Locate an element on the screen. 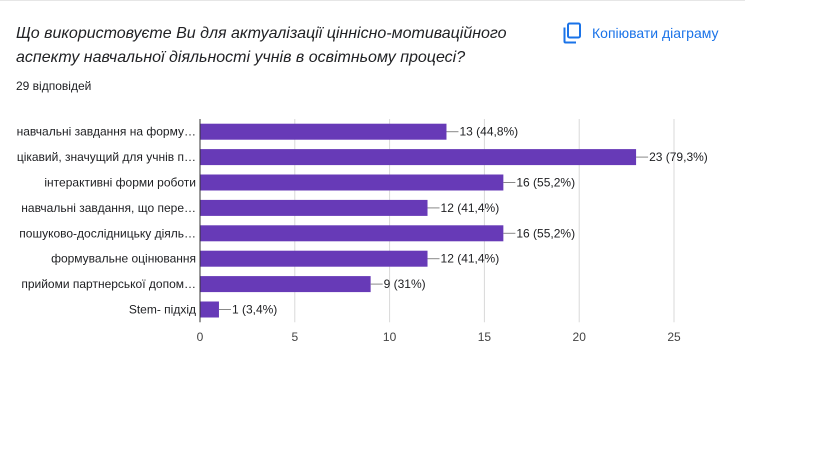 The width and height of the screenshot is (819, 460). data-label: 1 (3,4%) is located at coordinates (254, 310).